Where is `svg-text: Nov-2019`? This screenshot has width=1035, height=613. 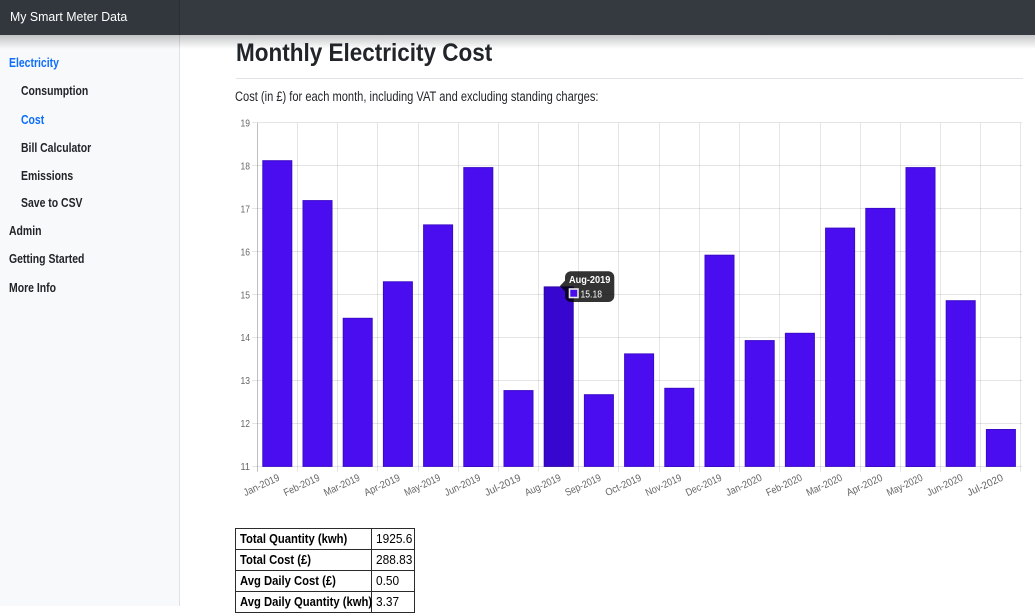 svg-text: Nov-2019 is located at coordinates (664, 486).